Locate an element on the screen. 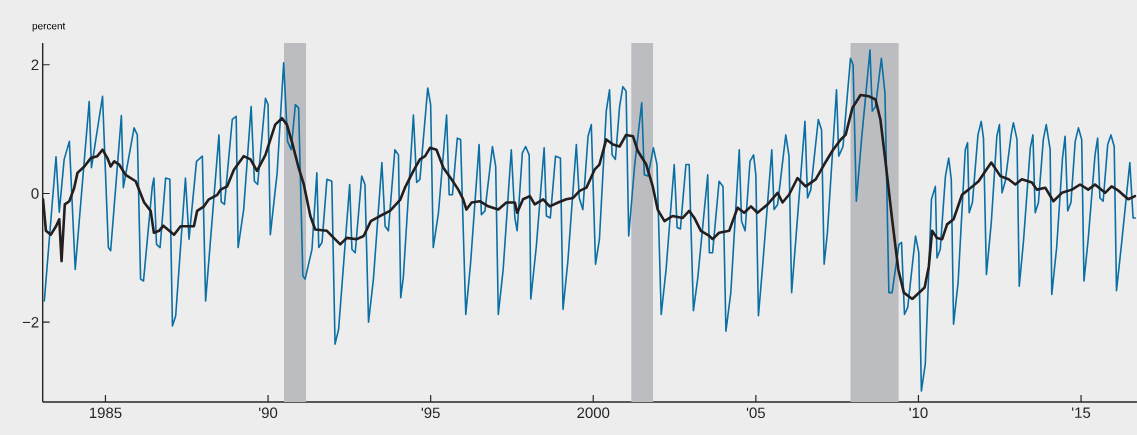  x-tick-label: '90 is located at coordinates (268, 413).